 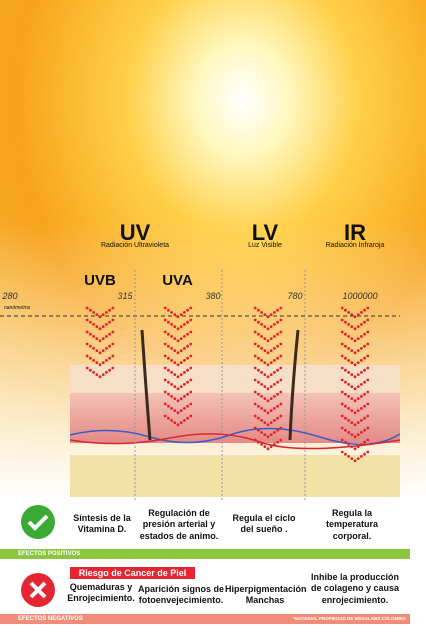 I want to click on unit: nanómetros, so click(x=17, y=308).